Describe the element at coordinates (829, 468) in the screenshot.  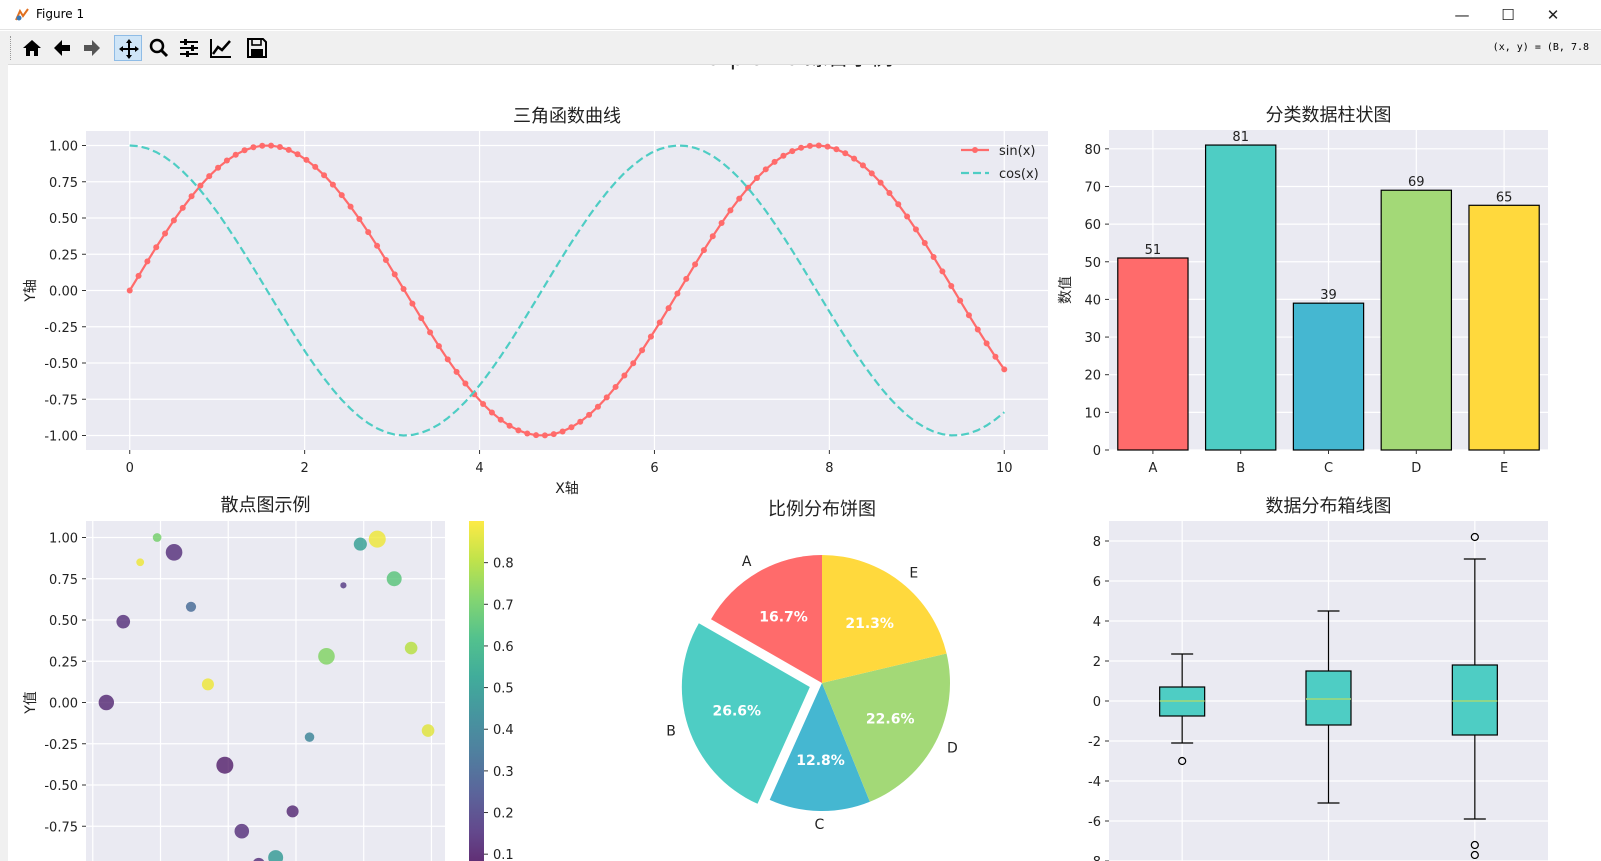
I see `line-chart-xtick-label: 8` at that location.